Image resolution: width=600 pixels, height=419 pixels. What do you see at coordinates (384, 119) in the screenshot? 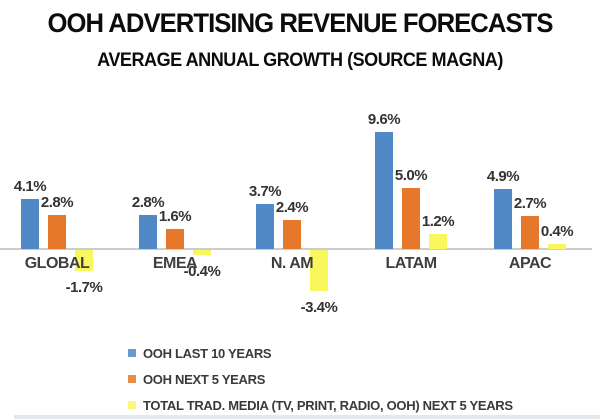
I see `value-label-latam-ooh-last-10-years: 9.6%` at bounding box center [384, 119].